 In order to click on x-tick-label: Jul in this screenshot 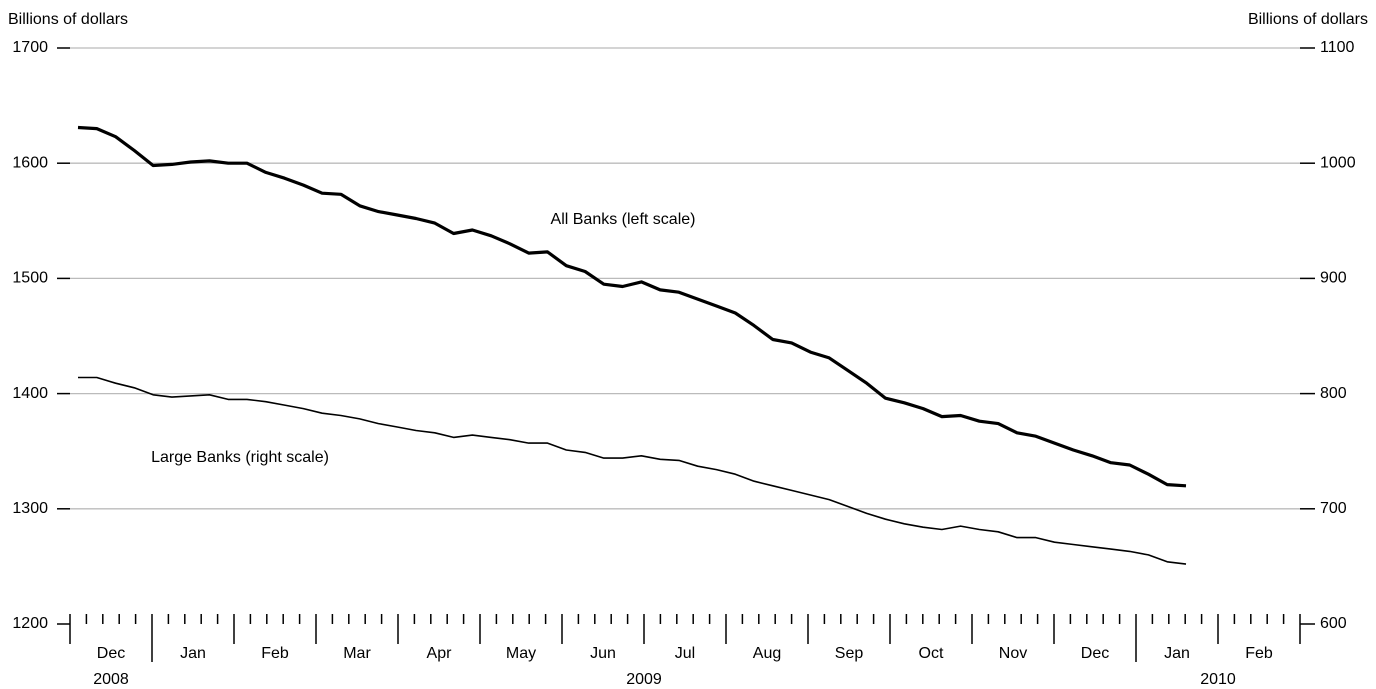, I will do `click(685, 653)`.